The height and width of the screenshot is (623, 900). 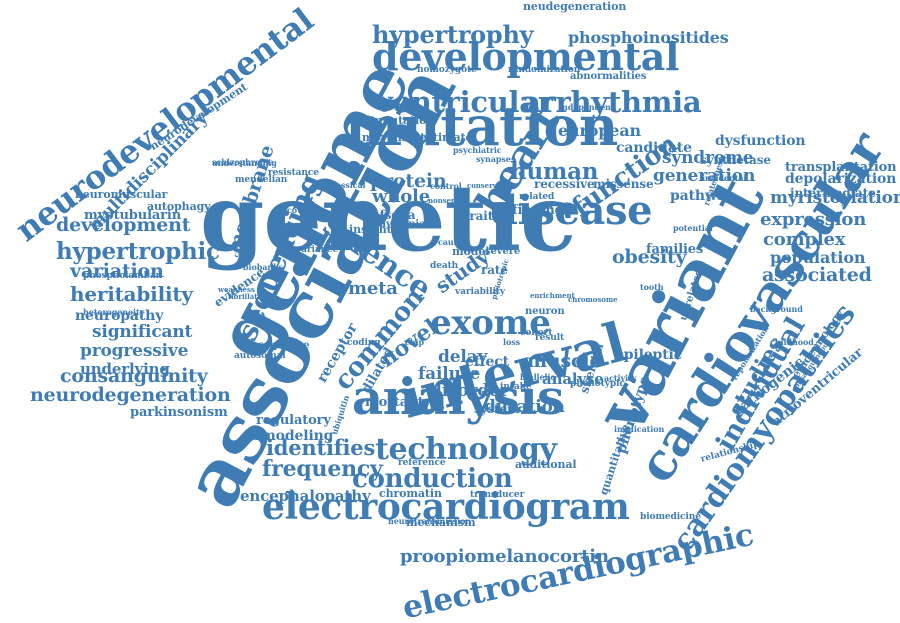 I want to click on word-mendelian: mendelian, so click(x=261, y=180).